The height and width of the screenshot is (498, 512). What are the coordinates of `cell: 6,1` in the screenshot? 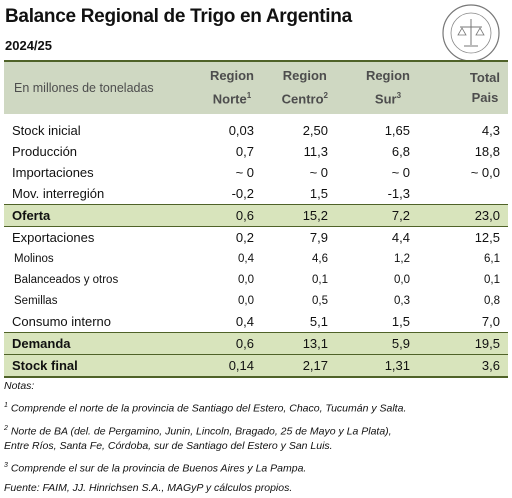 It's located at (492, 258).